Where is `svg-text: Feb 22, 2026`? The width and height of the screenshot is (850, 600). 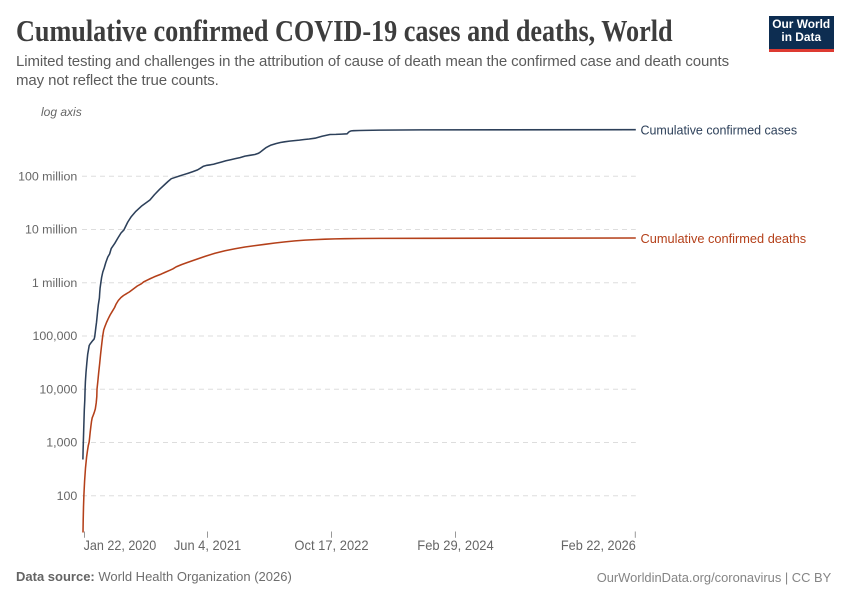 svg-text: Feb 22, 2026 is located at coordinates (598, 545).